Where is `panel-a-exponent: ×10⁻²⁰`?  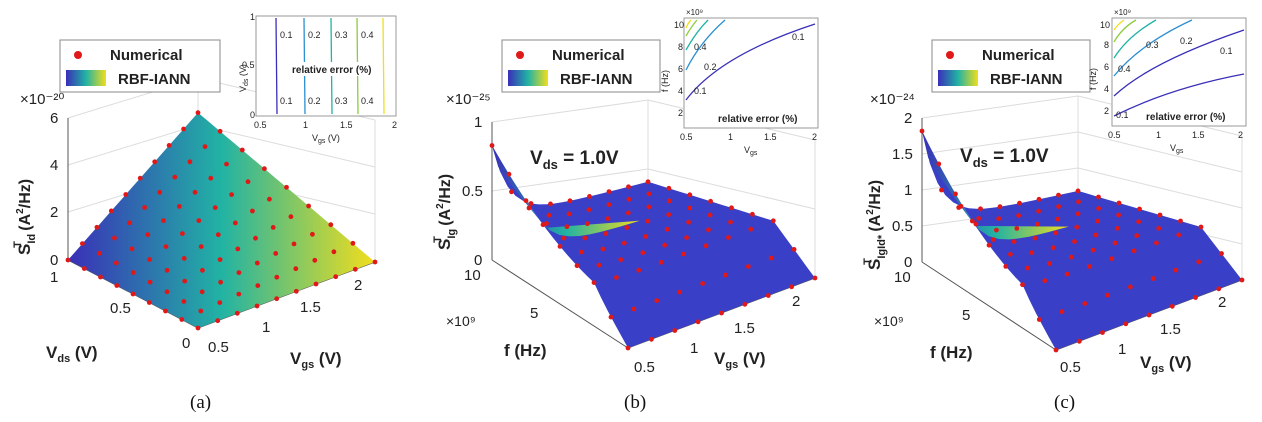
panel-a-exponent: ×10⁻²⁰ is located at coordinates (42, 99).